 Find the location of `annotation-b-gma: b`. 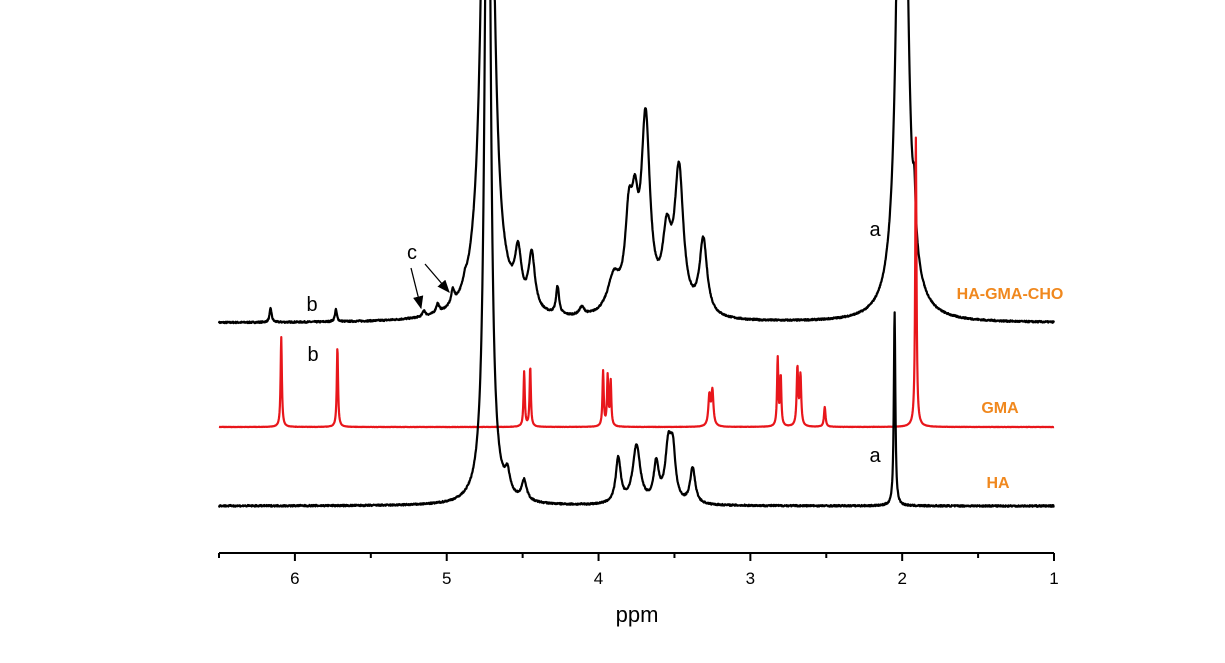

annotation-b-gma: b is located at coordinates (312, 355).